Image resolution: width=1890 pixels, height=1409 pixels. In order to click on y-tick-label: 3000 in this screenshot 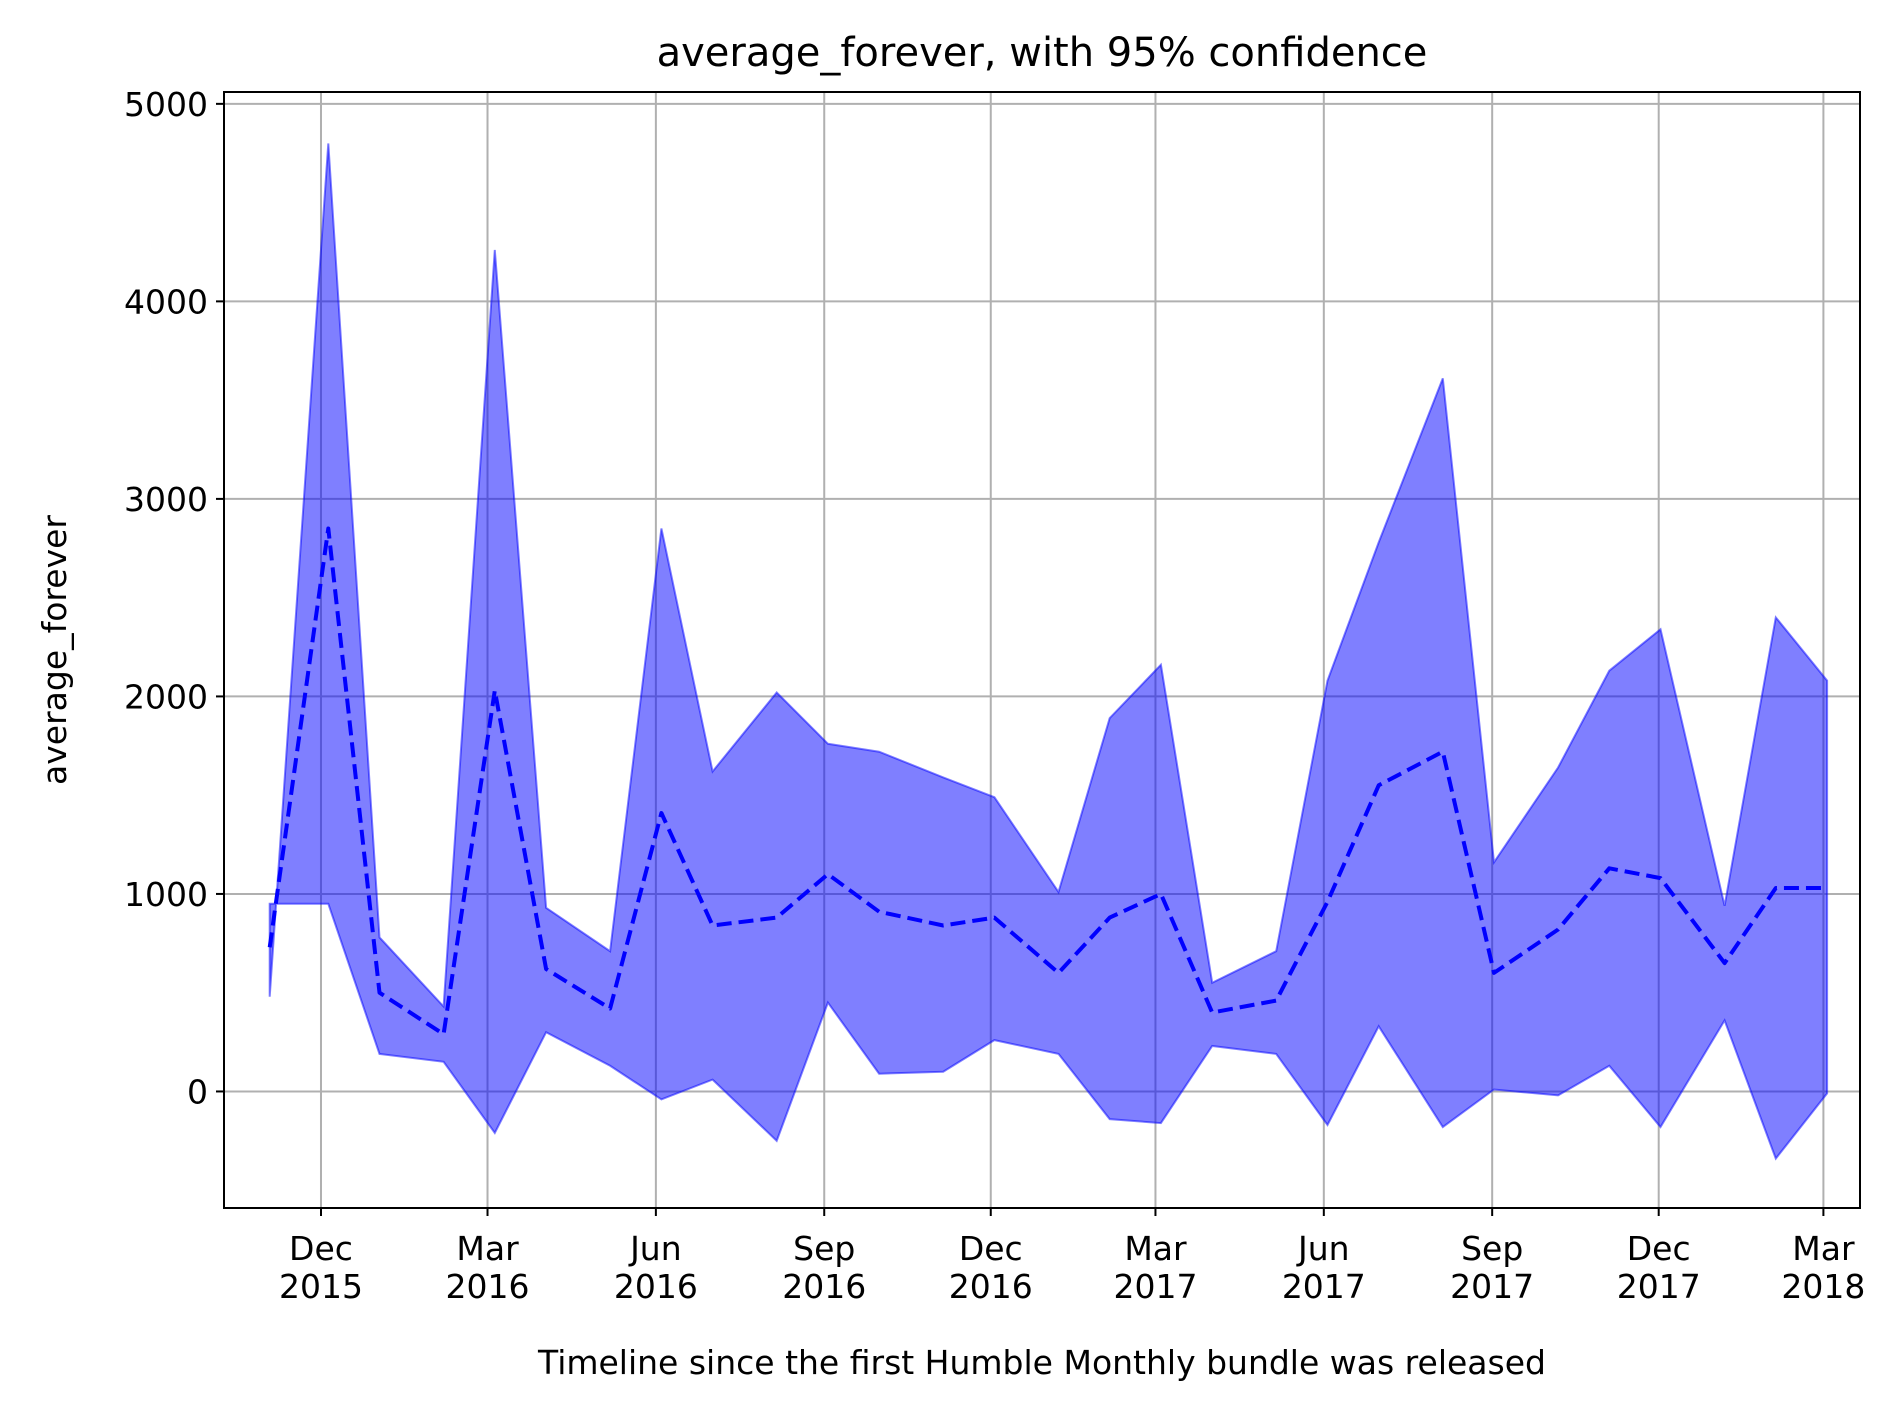, I will do `click(166, 499)`.